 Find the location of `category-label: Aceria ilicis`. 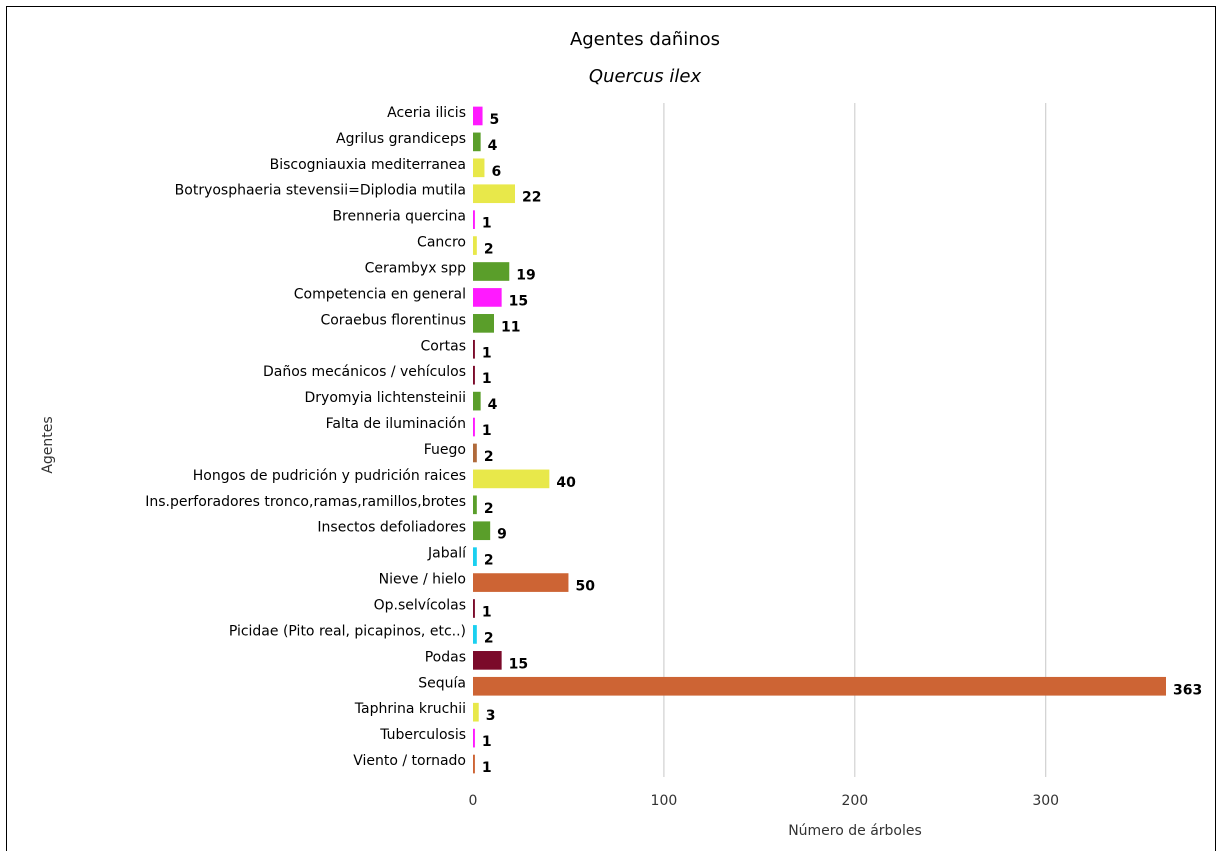

category-label: Aceria ilicis is located at coordinates (426, 113).